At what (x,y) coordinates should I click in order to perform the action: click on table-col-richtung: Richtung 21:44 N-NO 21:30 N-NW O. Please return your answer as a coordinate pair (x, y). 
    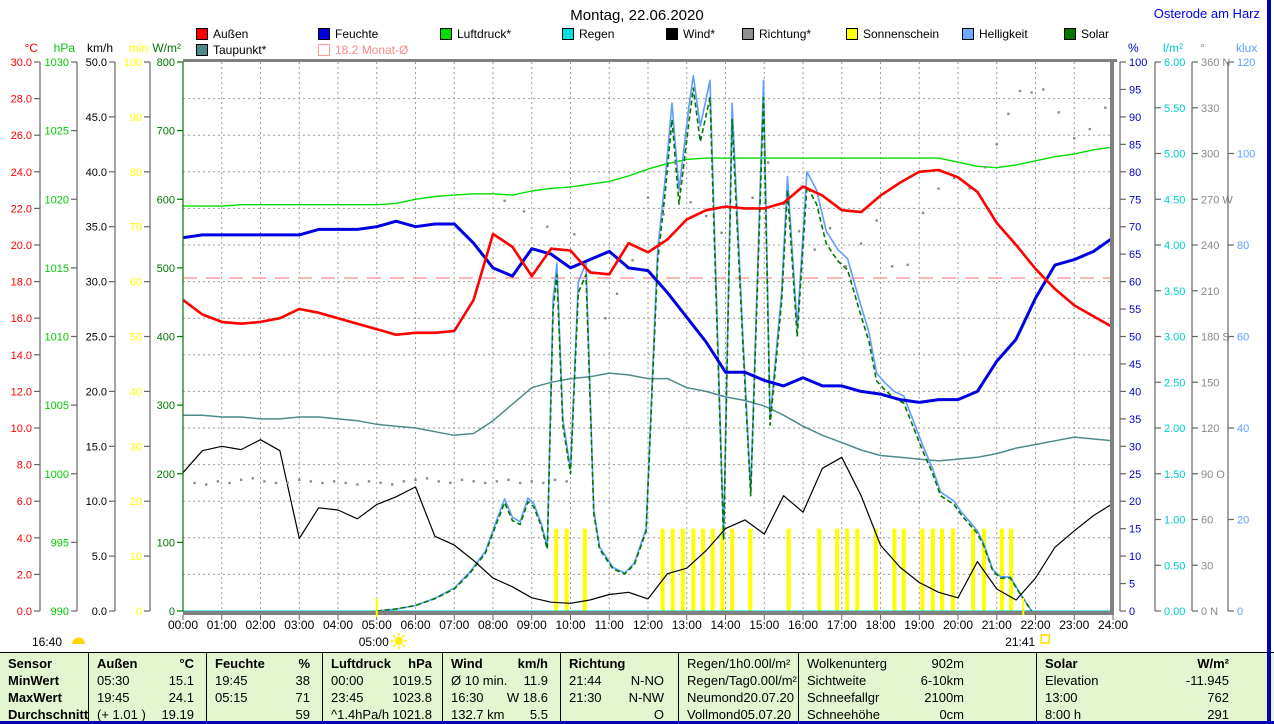
    Looking at the image, I should click on (619, 688).